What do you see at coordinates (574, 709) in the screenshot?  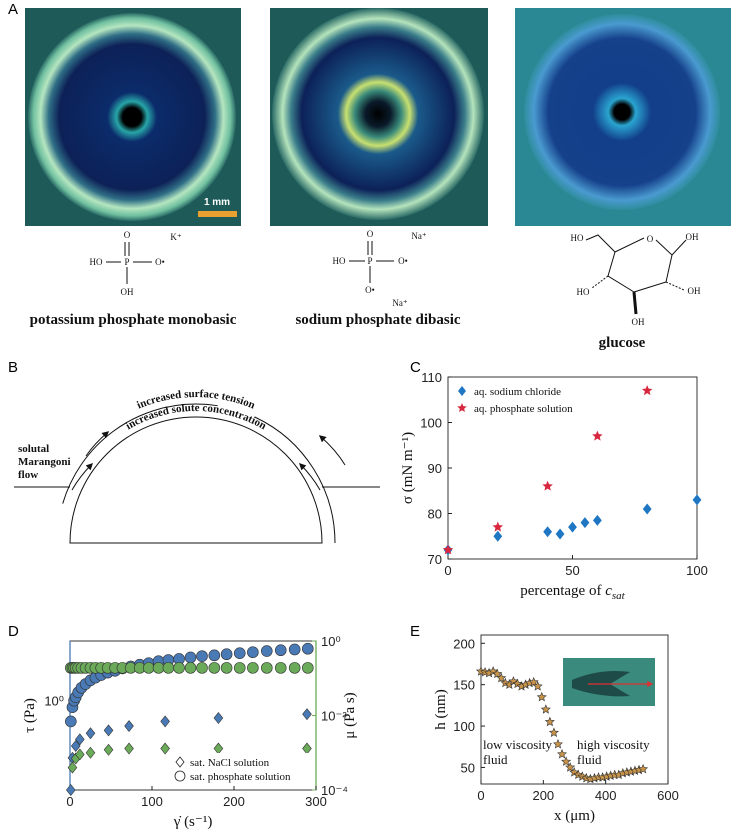 I see `plot-frame` at bounding box center [574, 709].